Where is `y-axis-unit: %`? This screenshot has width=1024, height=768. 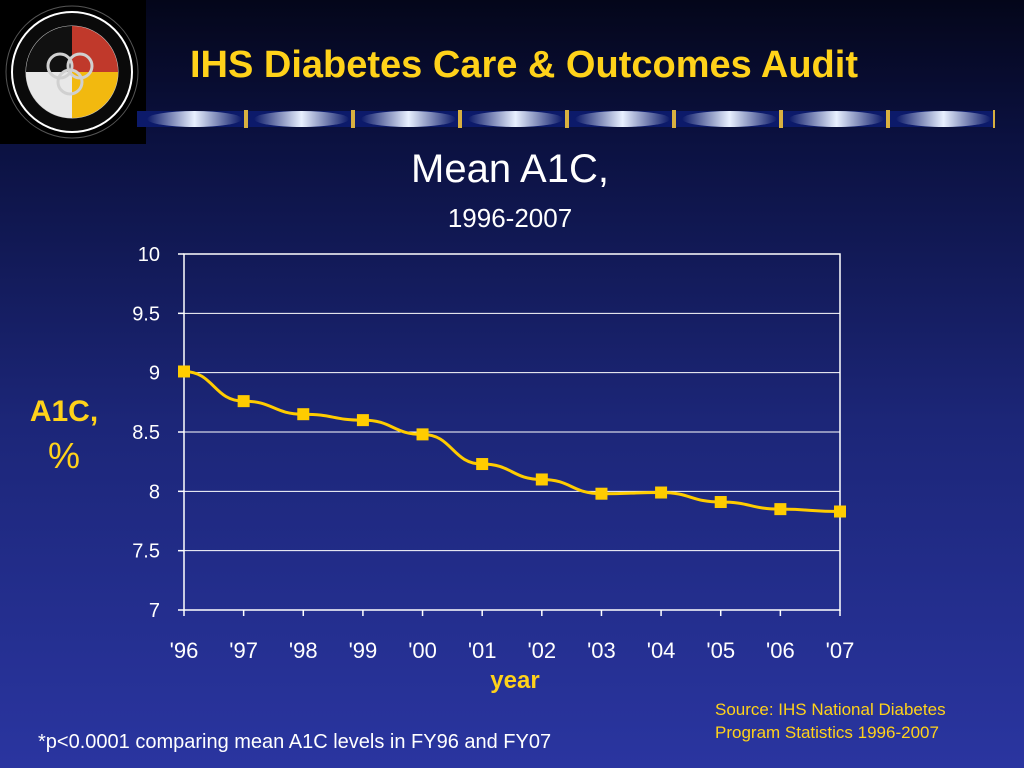 y-axis-unit: % is located at coordinates (63, 455).